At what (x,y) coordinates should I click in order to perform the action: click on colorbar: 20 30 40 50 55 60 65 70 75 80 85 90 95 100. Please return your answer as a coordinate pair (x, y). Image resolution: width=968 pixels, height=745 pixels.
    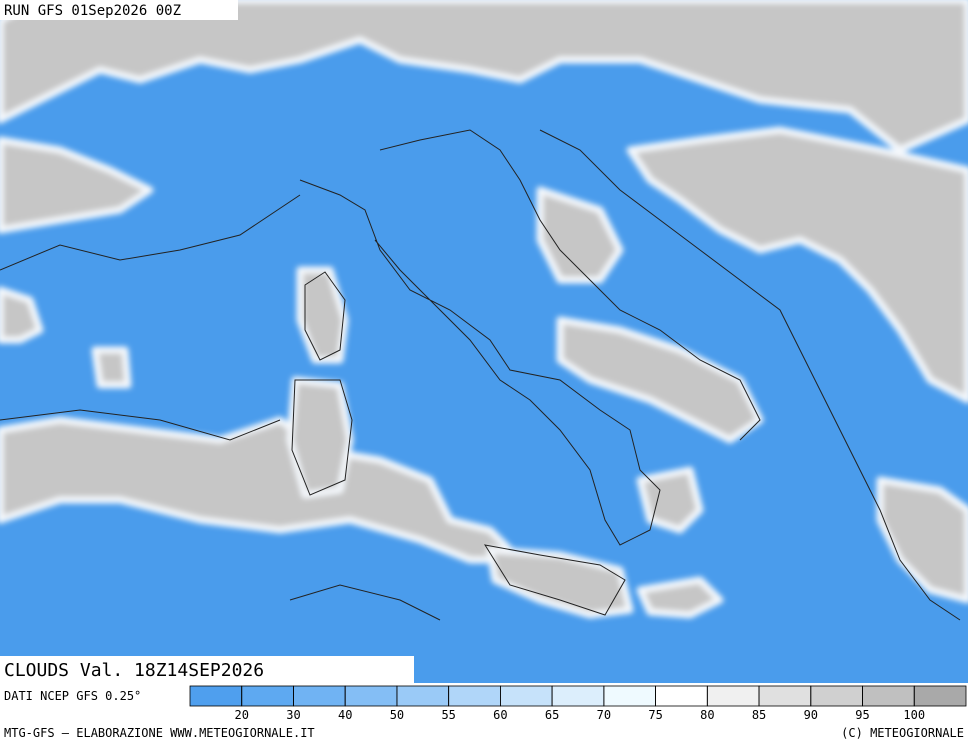
    Looking at the image, I should click on (578, 703).